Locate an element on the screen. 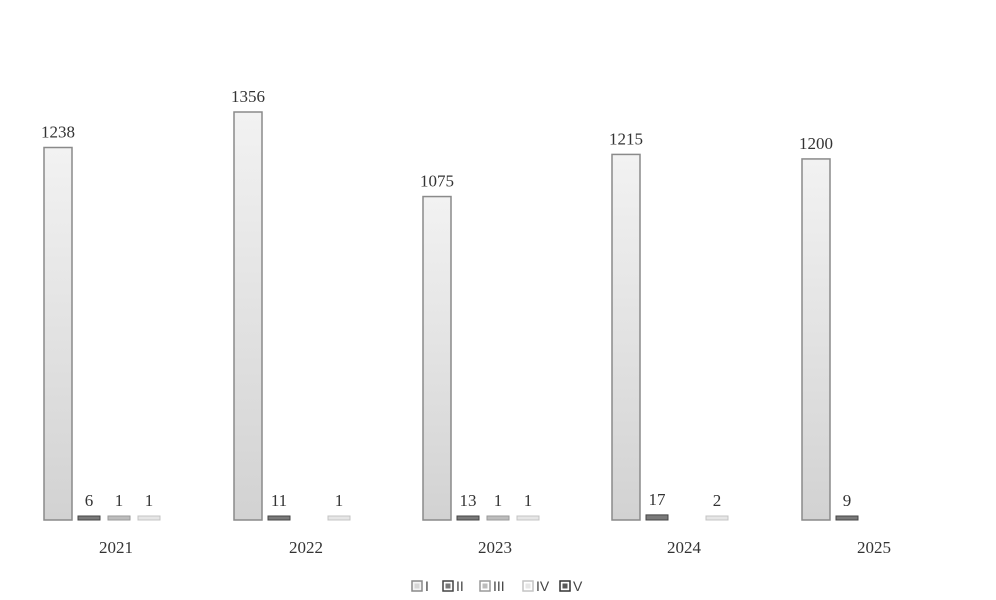 The width and height of the screenshot is (996, 600). data-label-2022-series-II: 11 is located at coordinates (279, 500).